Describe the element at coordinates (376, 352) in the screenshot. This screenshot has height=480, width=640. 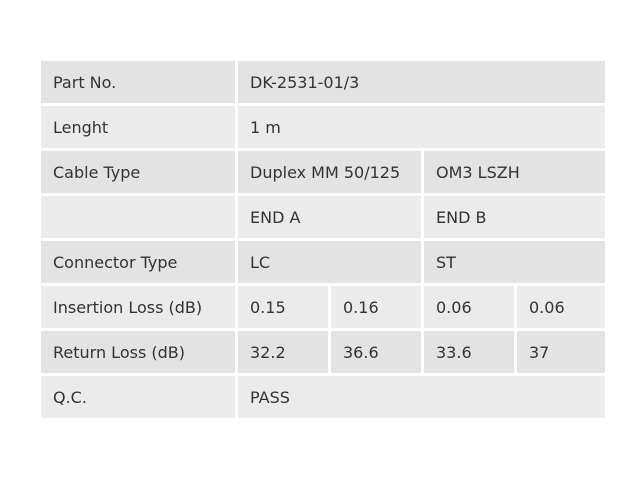
I see `cell: 36.6` at that location.